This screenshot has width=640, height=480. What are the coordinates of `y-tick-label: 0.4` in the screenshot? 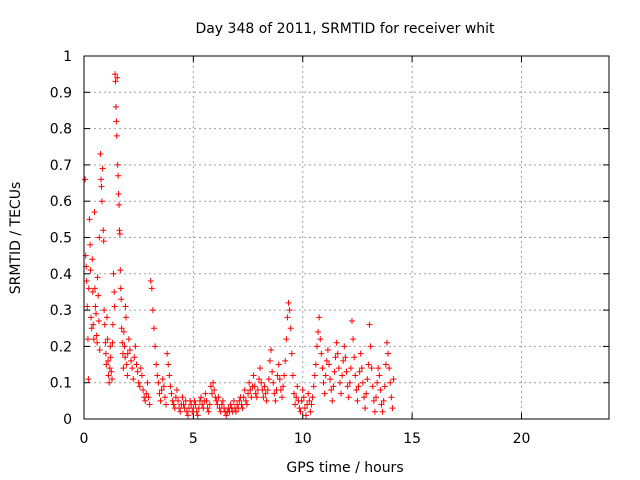 It's located at (61, 275).